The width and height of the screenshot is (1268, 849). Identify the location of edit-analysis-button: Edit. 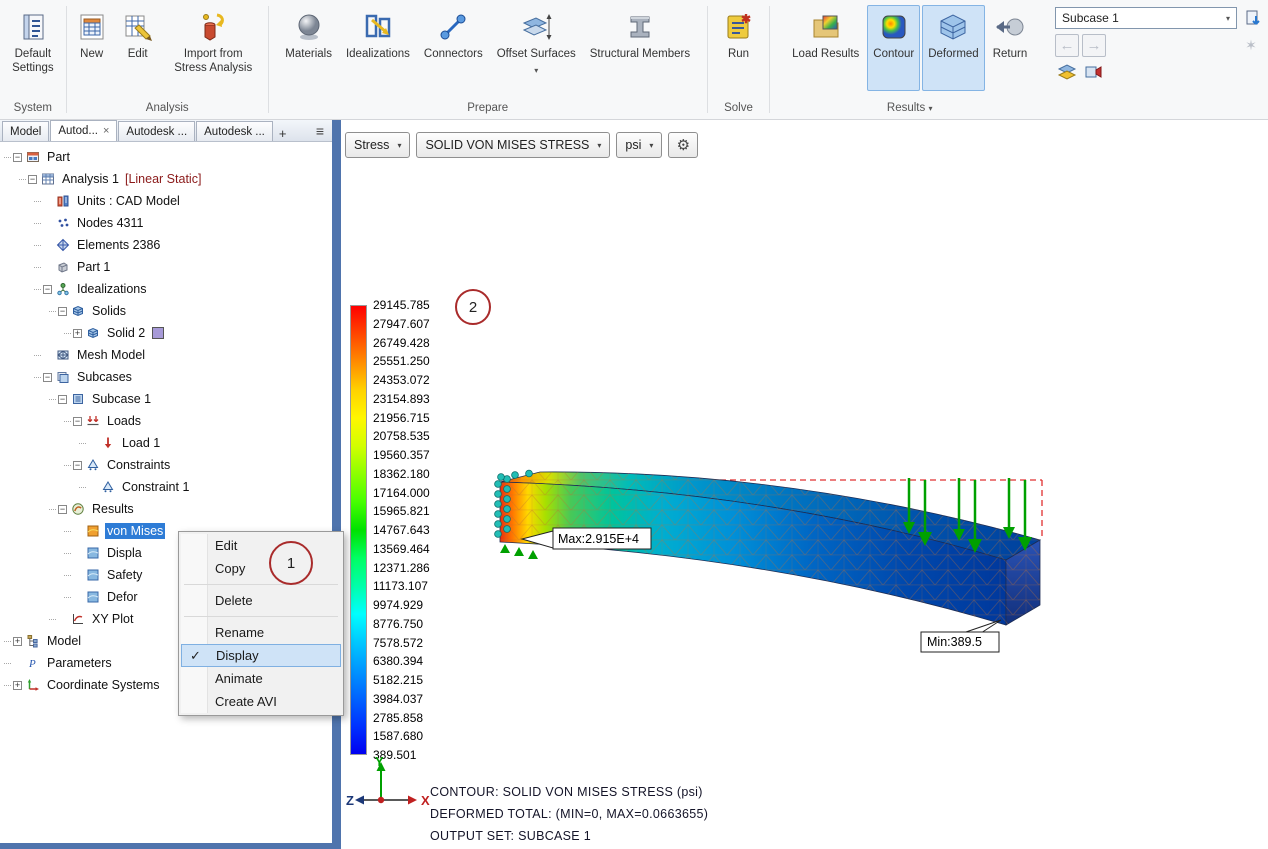
(138, 35).